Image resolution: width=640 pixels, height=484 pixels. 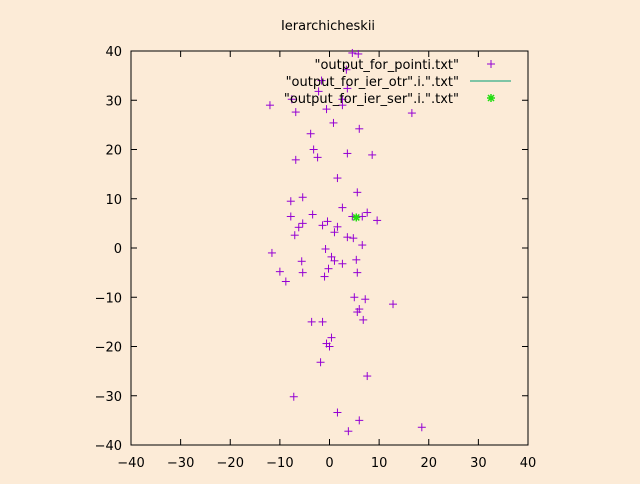 I want to click on x-tick-label: −10, so click(x=279, y=463).